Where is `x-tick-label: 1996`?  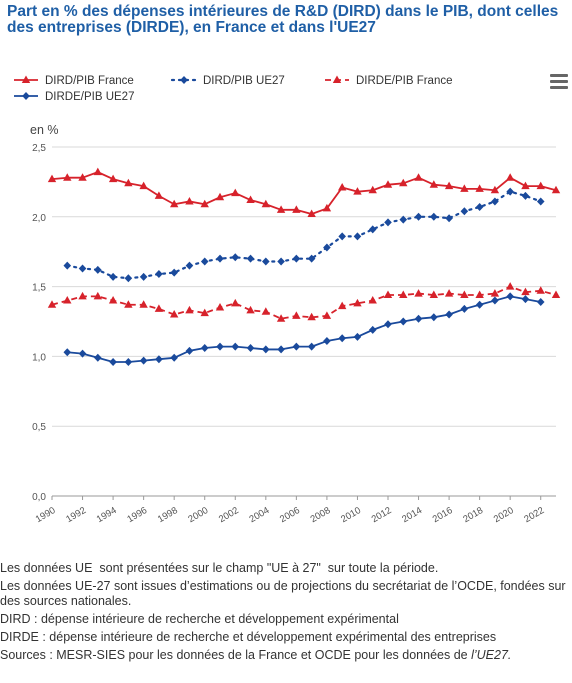
x-tick-label: 1996 is located at coordinates (137, 515).